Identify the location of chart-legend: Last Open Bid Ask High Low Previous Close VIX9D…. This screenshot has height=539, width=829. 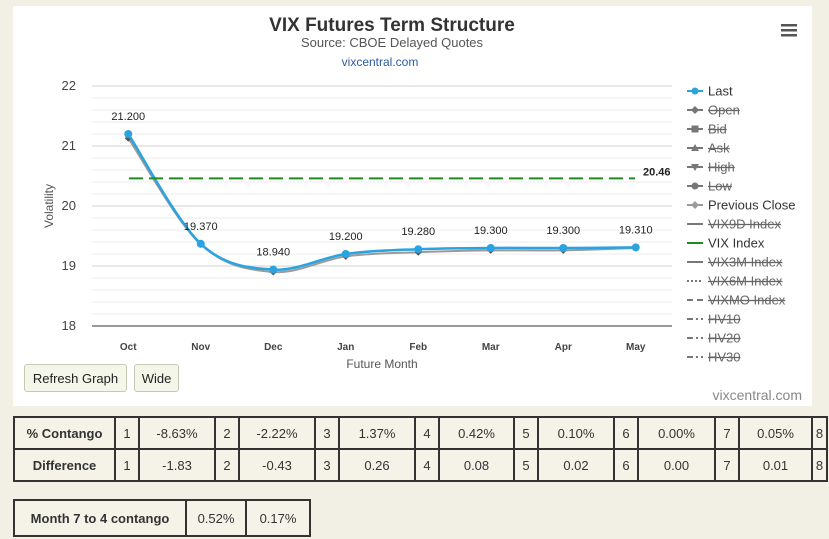
(741, 224).